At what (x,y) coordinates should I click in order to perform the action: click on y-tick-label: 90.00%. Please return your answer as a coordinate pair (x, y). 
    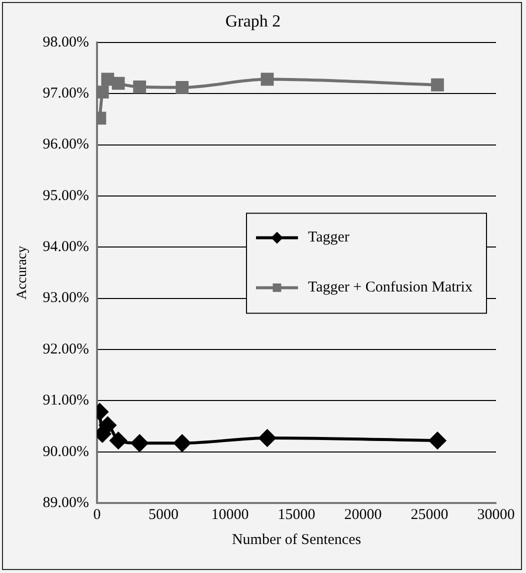
    Looking at the image, I should click on (66, 452).